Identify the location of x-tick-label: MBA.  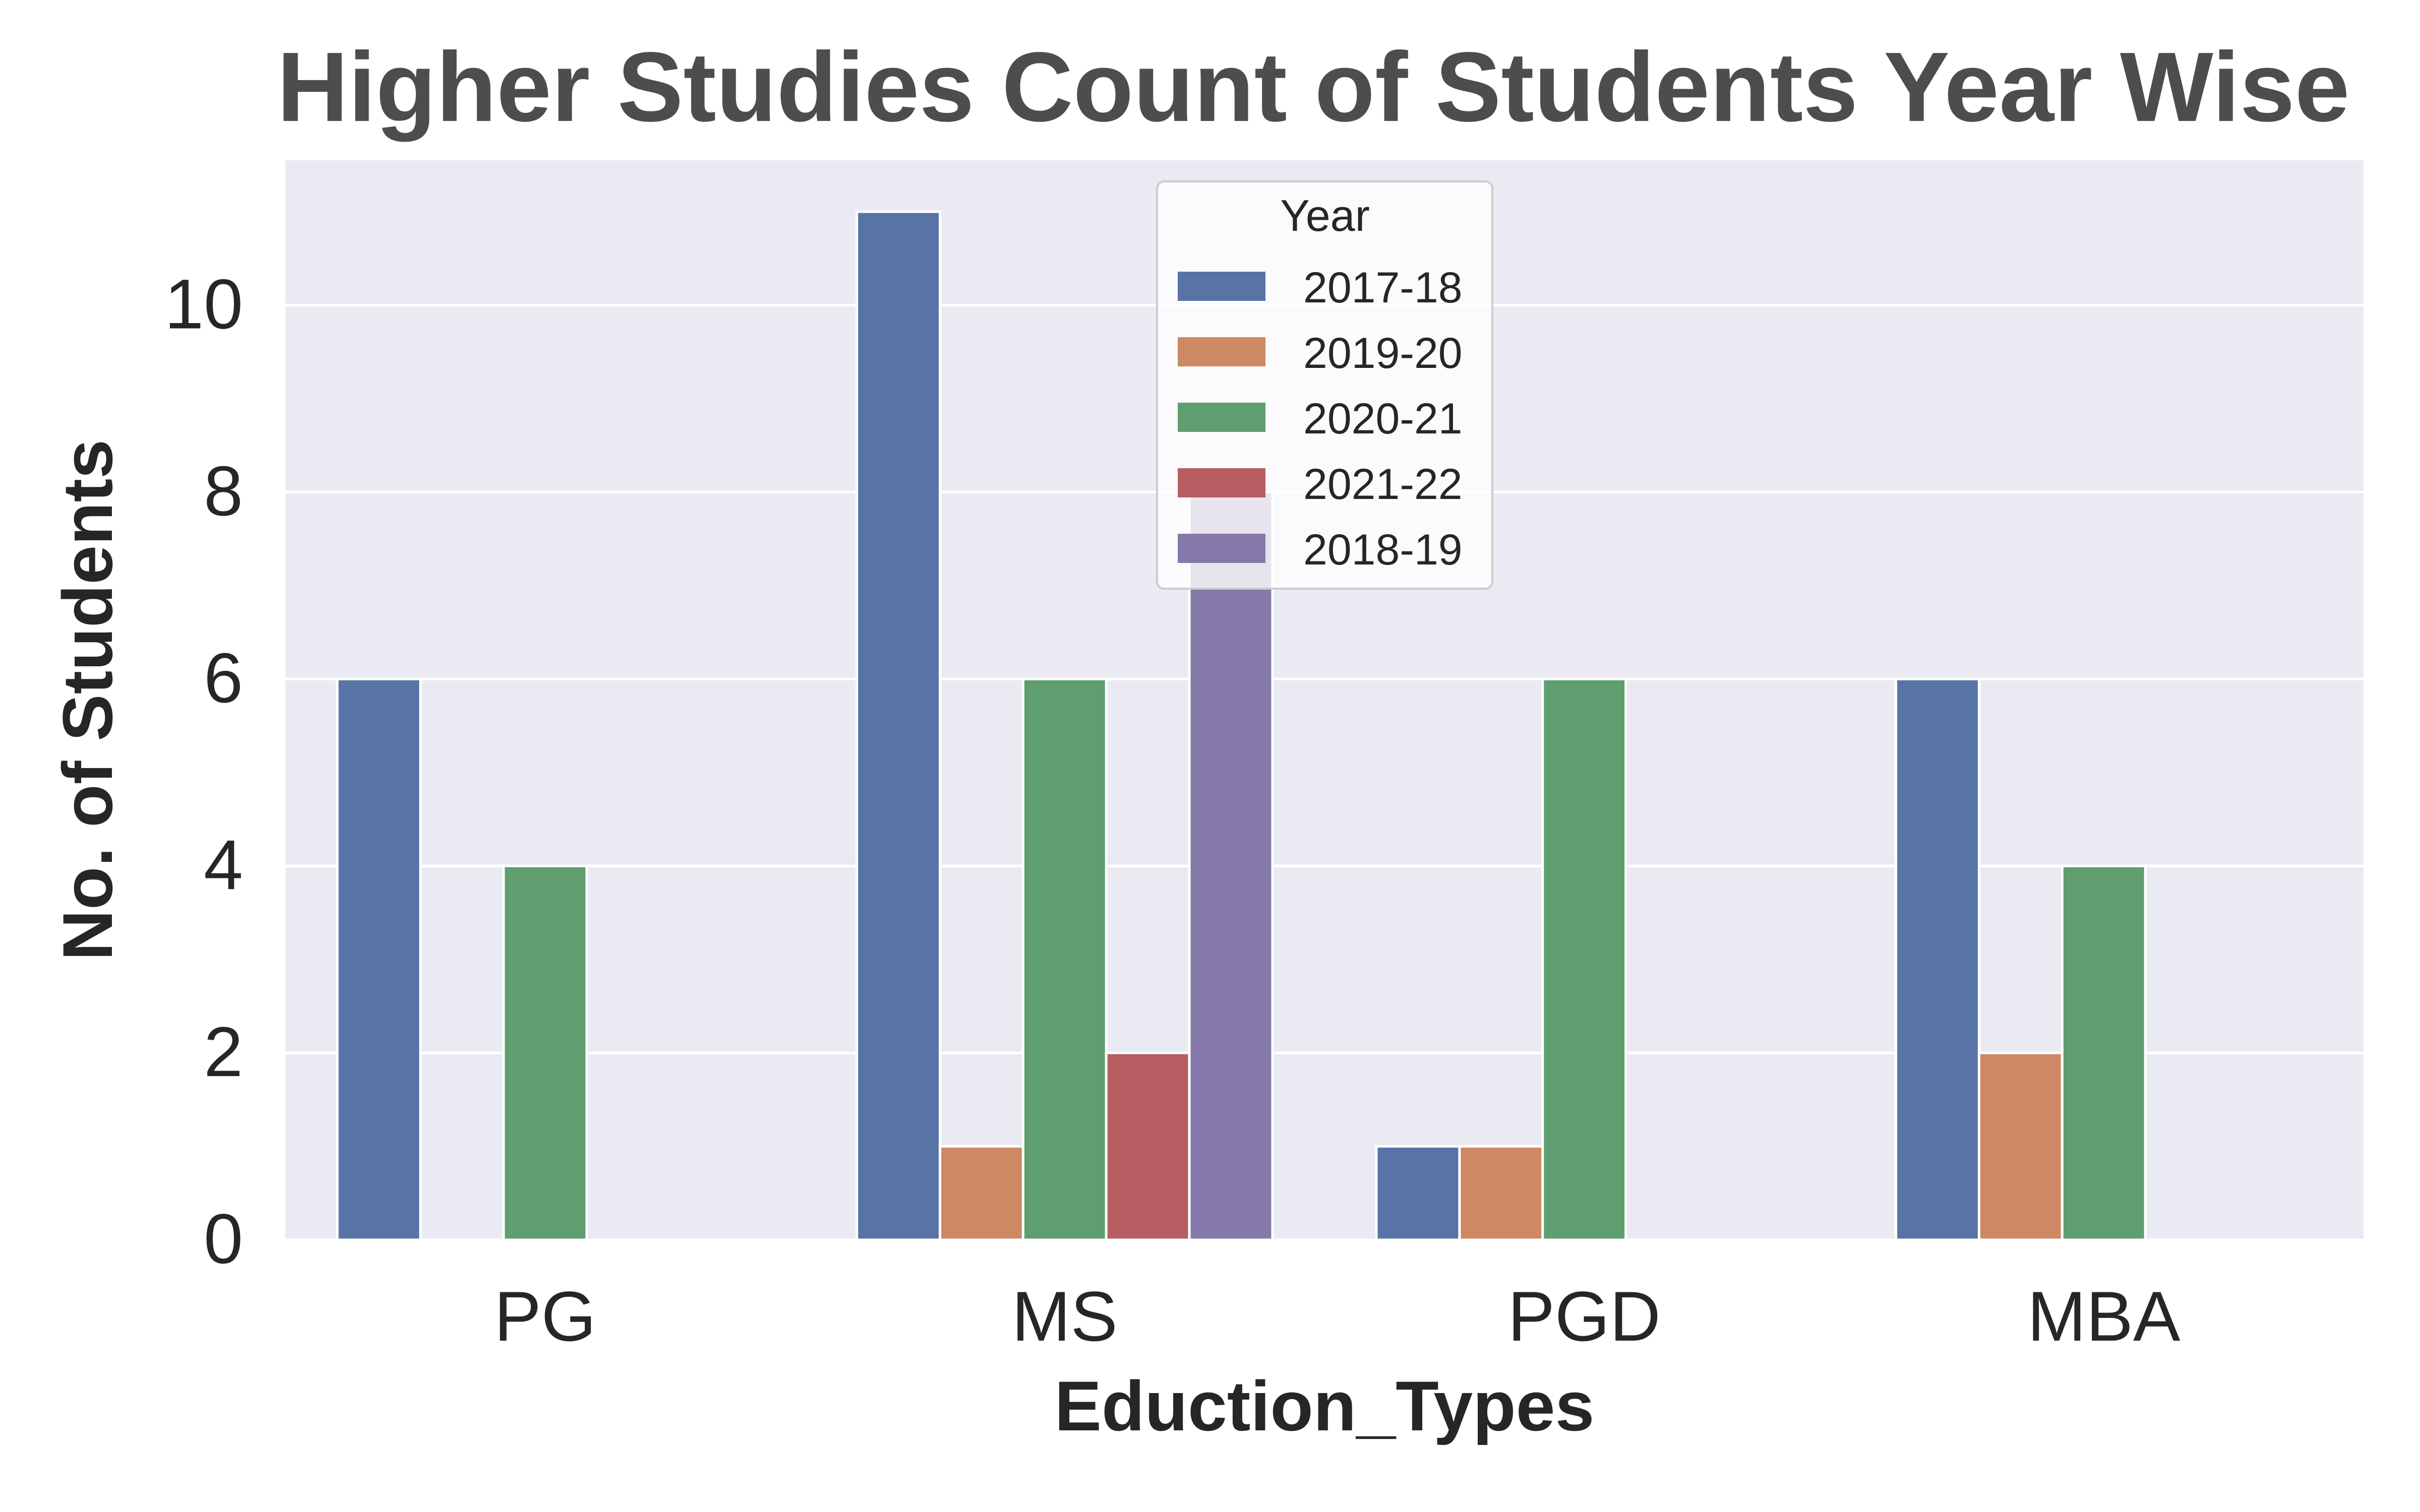
(2104, 1316).